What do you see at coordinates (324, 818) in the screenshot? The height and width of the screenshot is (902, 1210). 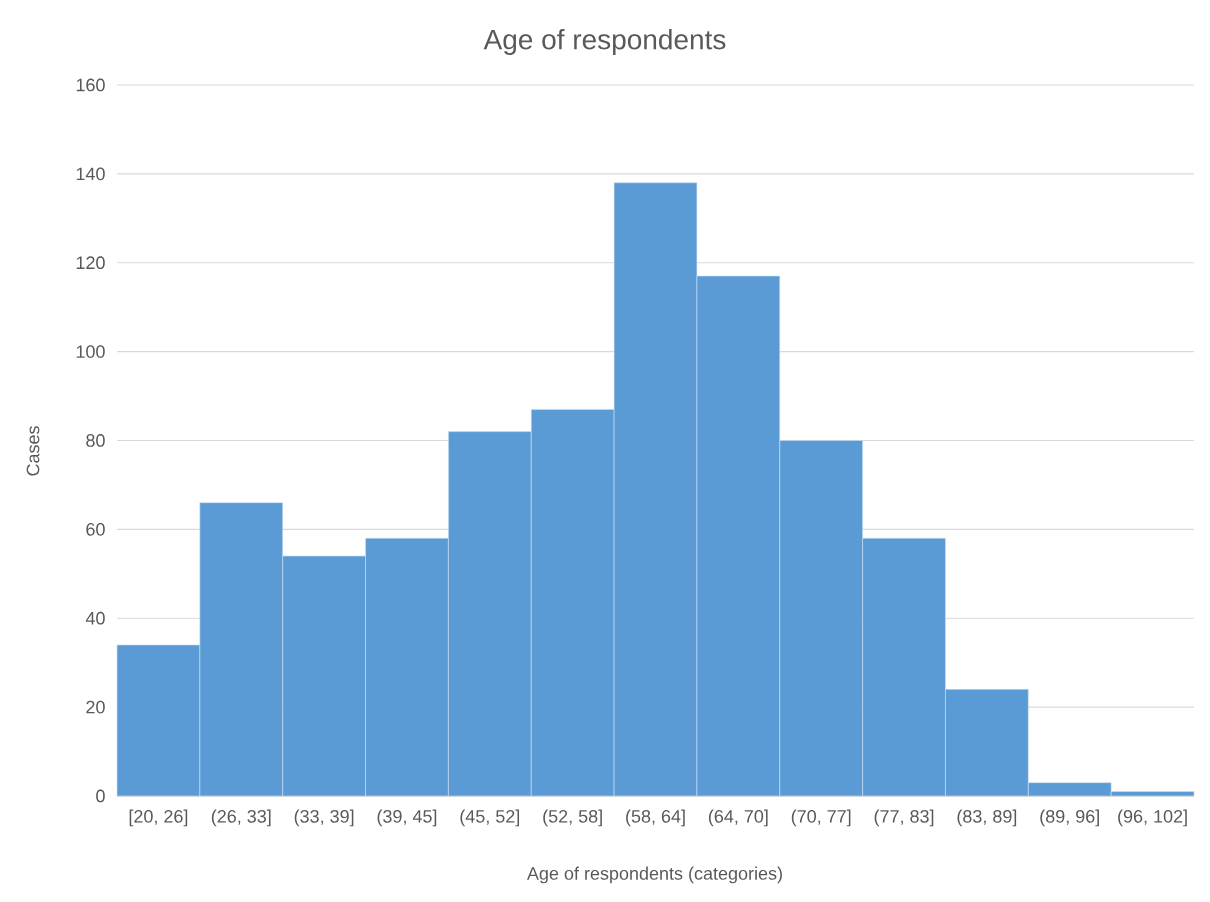 I see `x-tick-label: (33, 39]` at bounding box center [324, 818].